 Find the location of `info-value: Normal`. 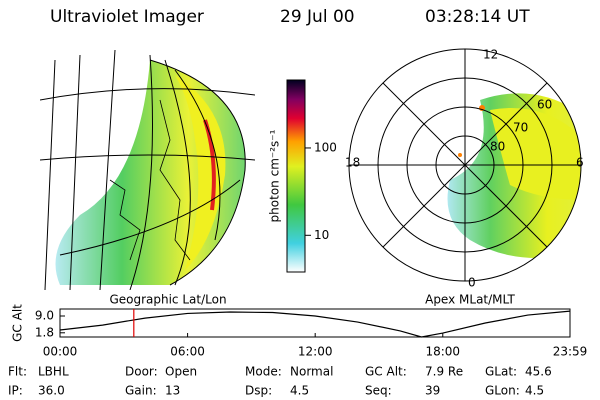

info-value: Normal is located at coordinates (311, 372).